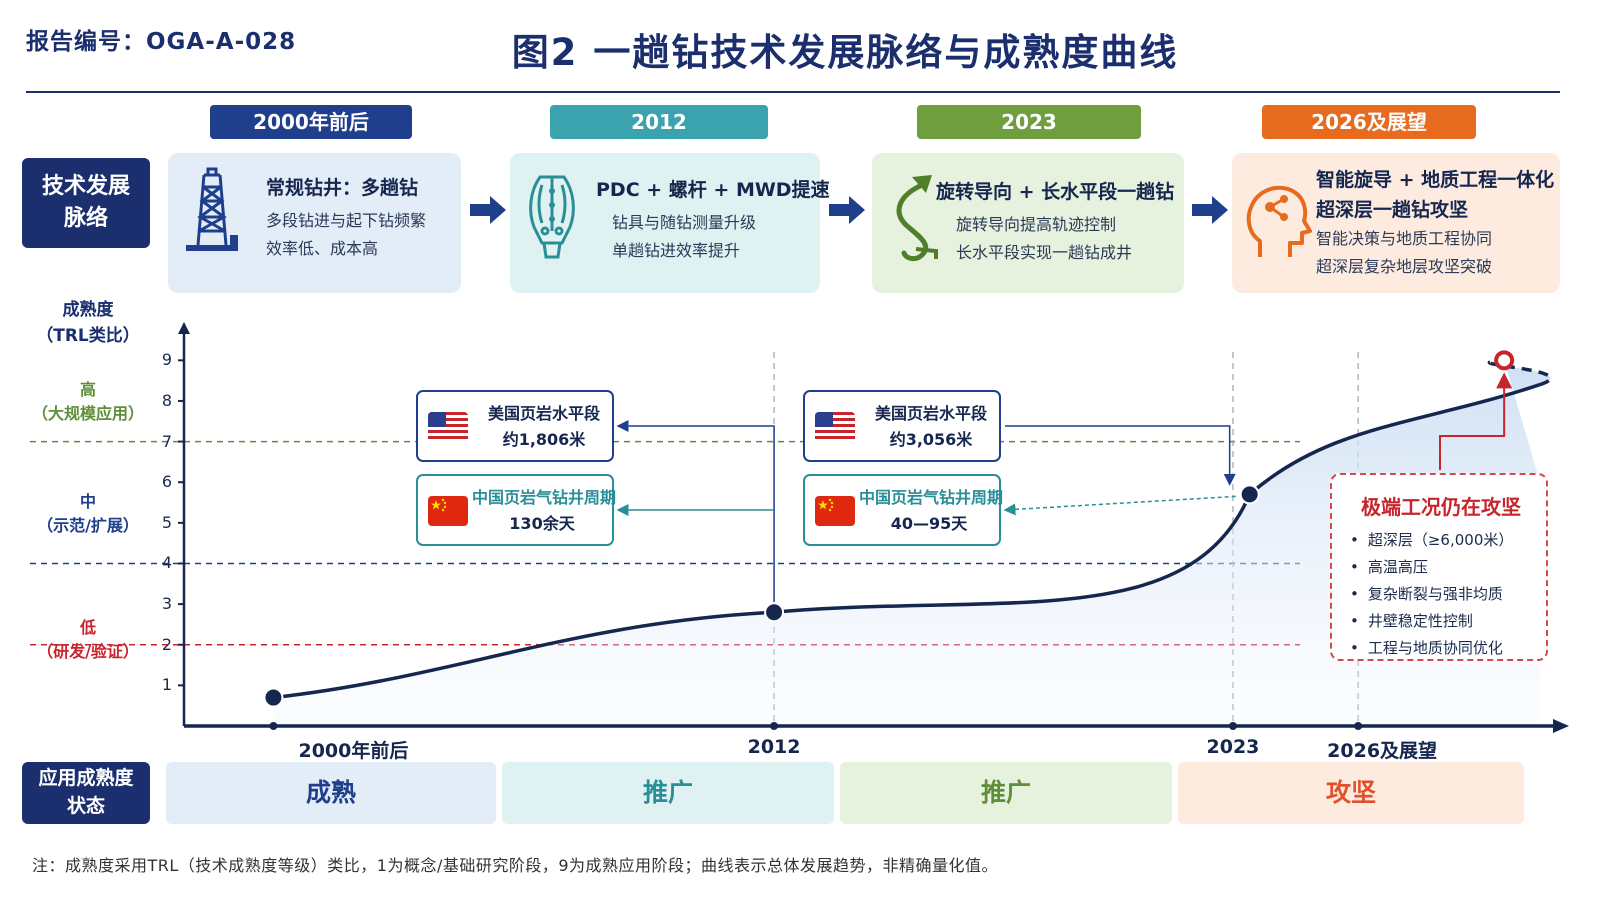  Describe the element at coordinates (166, 685) in the screenshot. I see `y-tick-label: 1` at that location.